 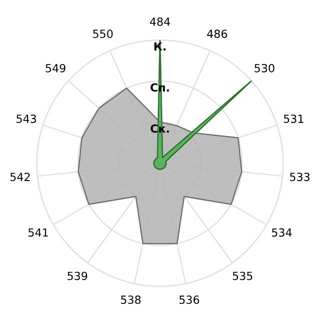 I want to click on spoke-label: 539, so click(x=78, y=276).